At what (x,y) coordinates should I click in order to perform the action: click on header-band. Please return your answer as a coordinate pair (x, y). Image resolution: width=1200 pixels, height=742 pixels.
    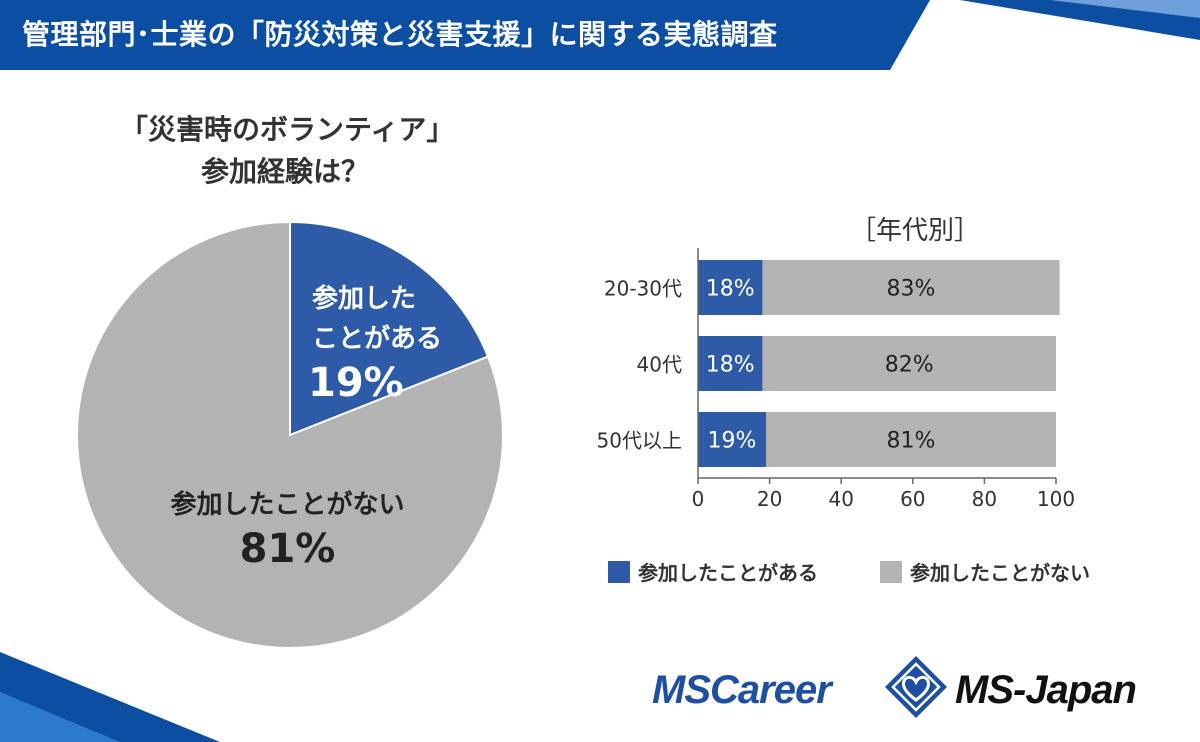
    Looking at the image, I should click on (600, 35).